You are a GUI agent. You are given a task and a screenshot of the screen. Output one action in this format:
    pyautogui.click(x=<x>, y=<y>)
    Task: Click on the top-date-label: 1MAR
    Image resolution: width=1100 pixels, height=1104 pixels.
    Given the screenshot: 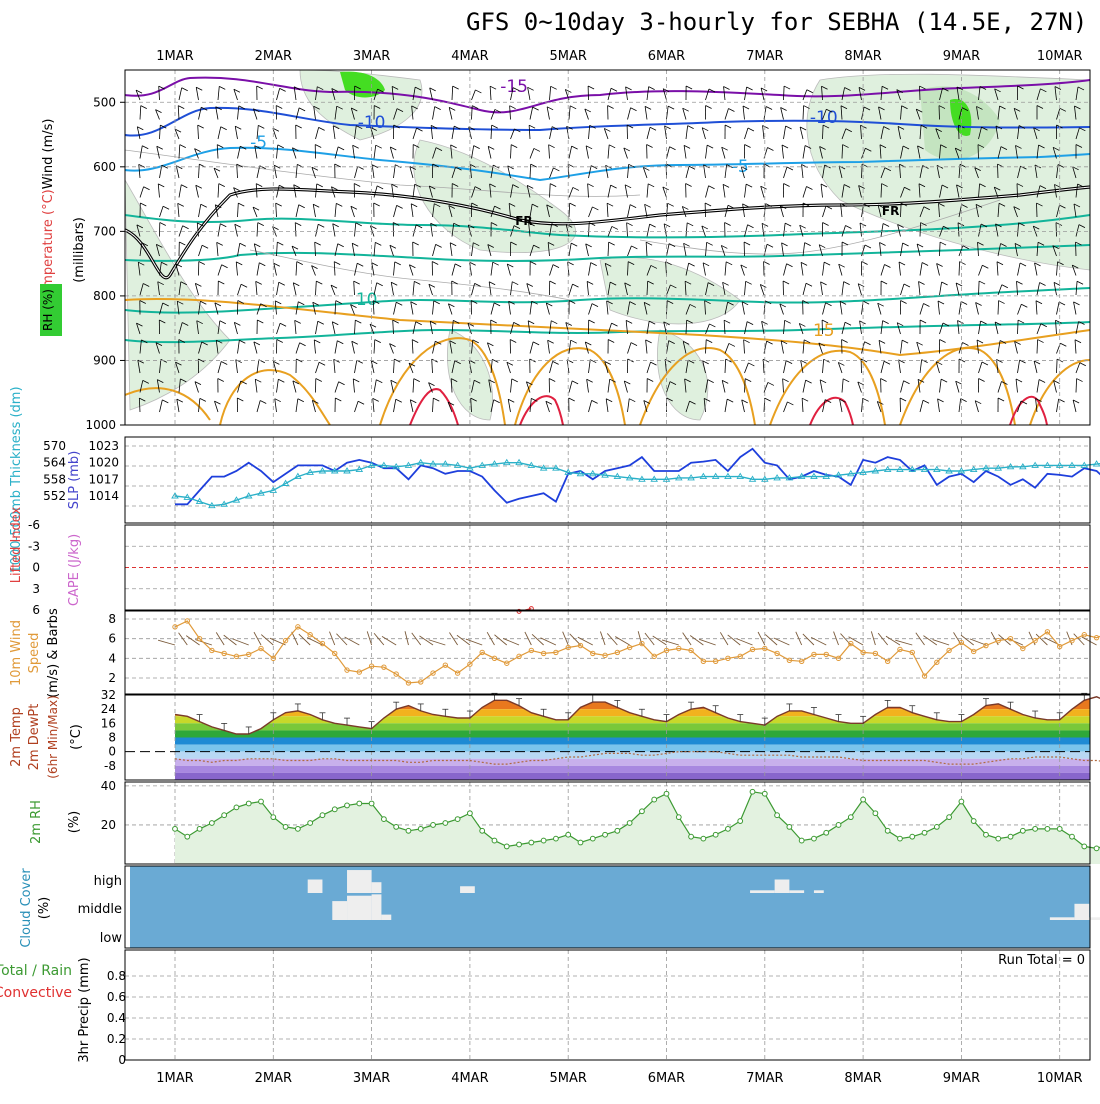 What is the action you would take?
    pyautogui.click(x=174, y=56)
    